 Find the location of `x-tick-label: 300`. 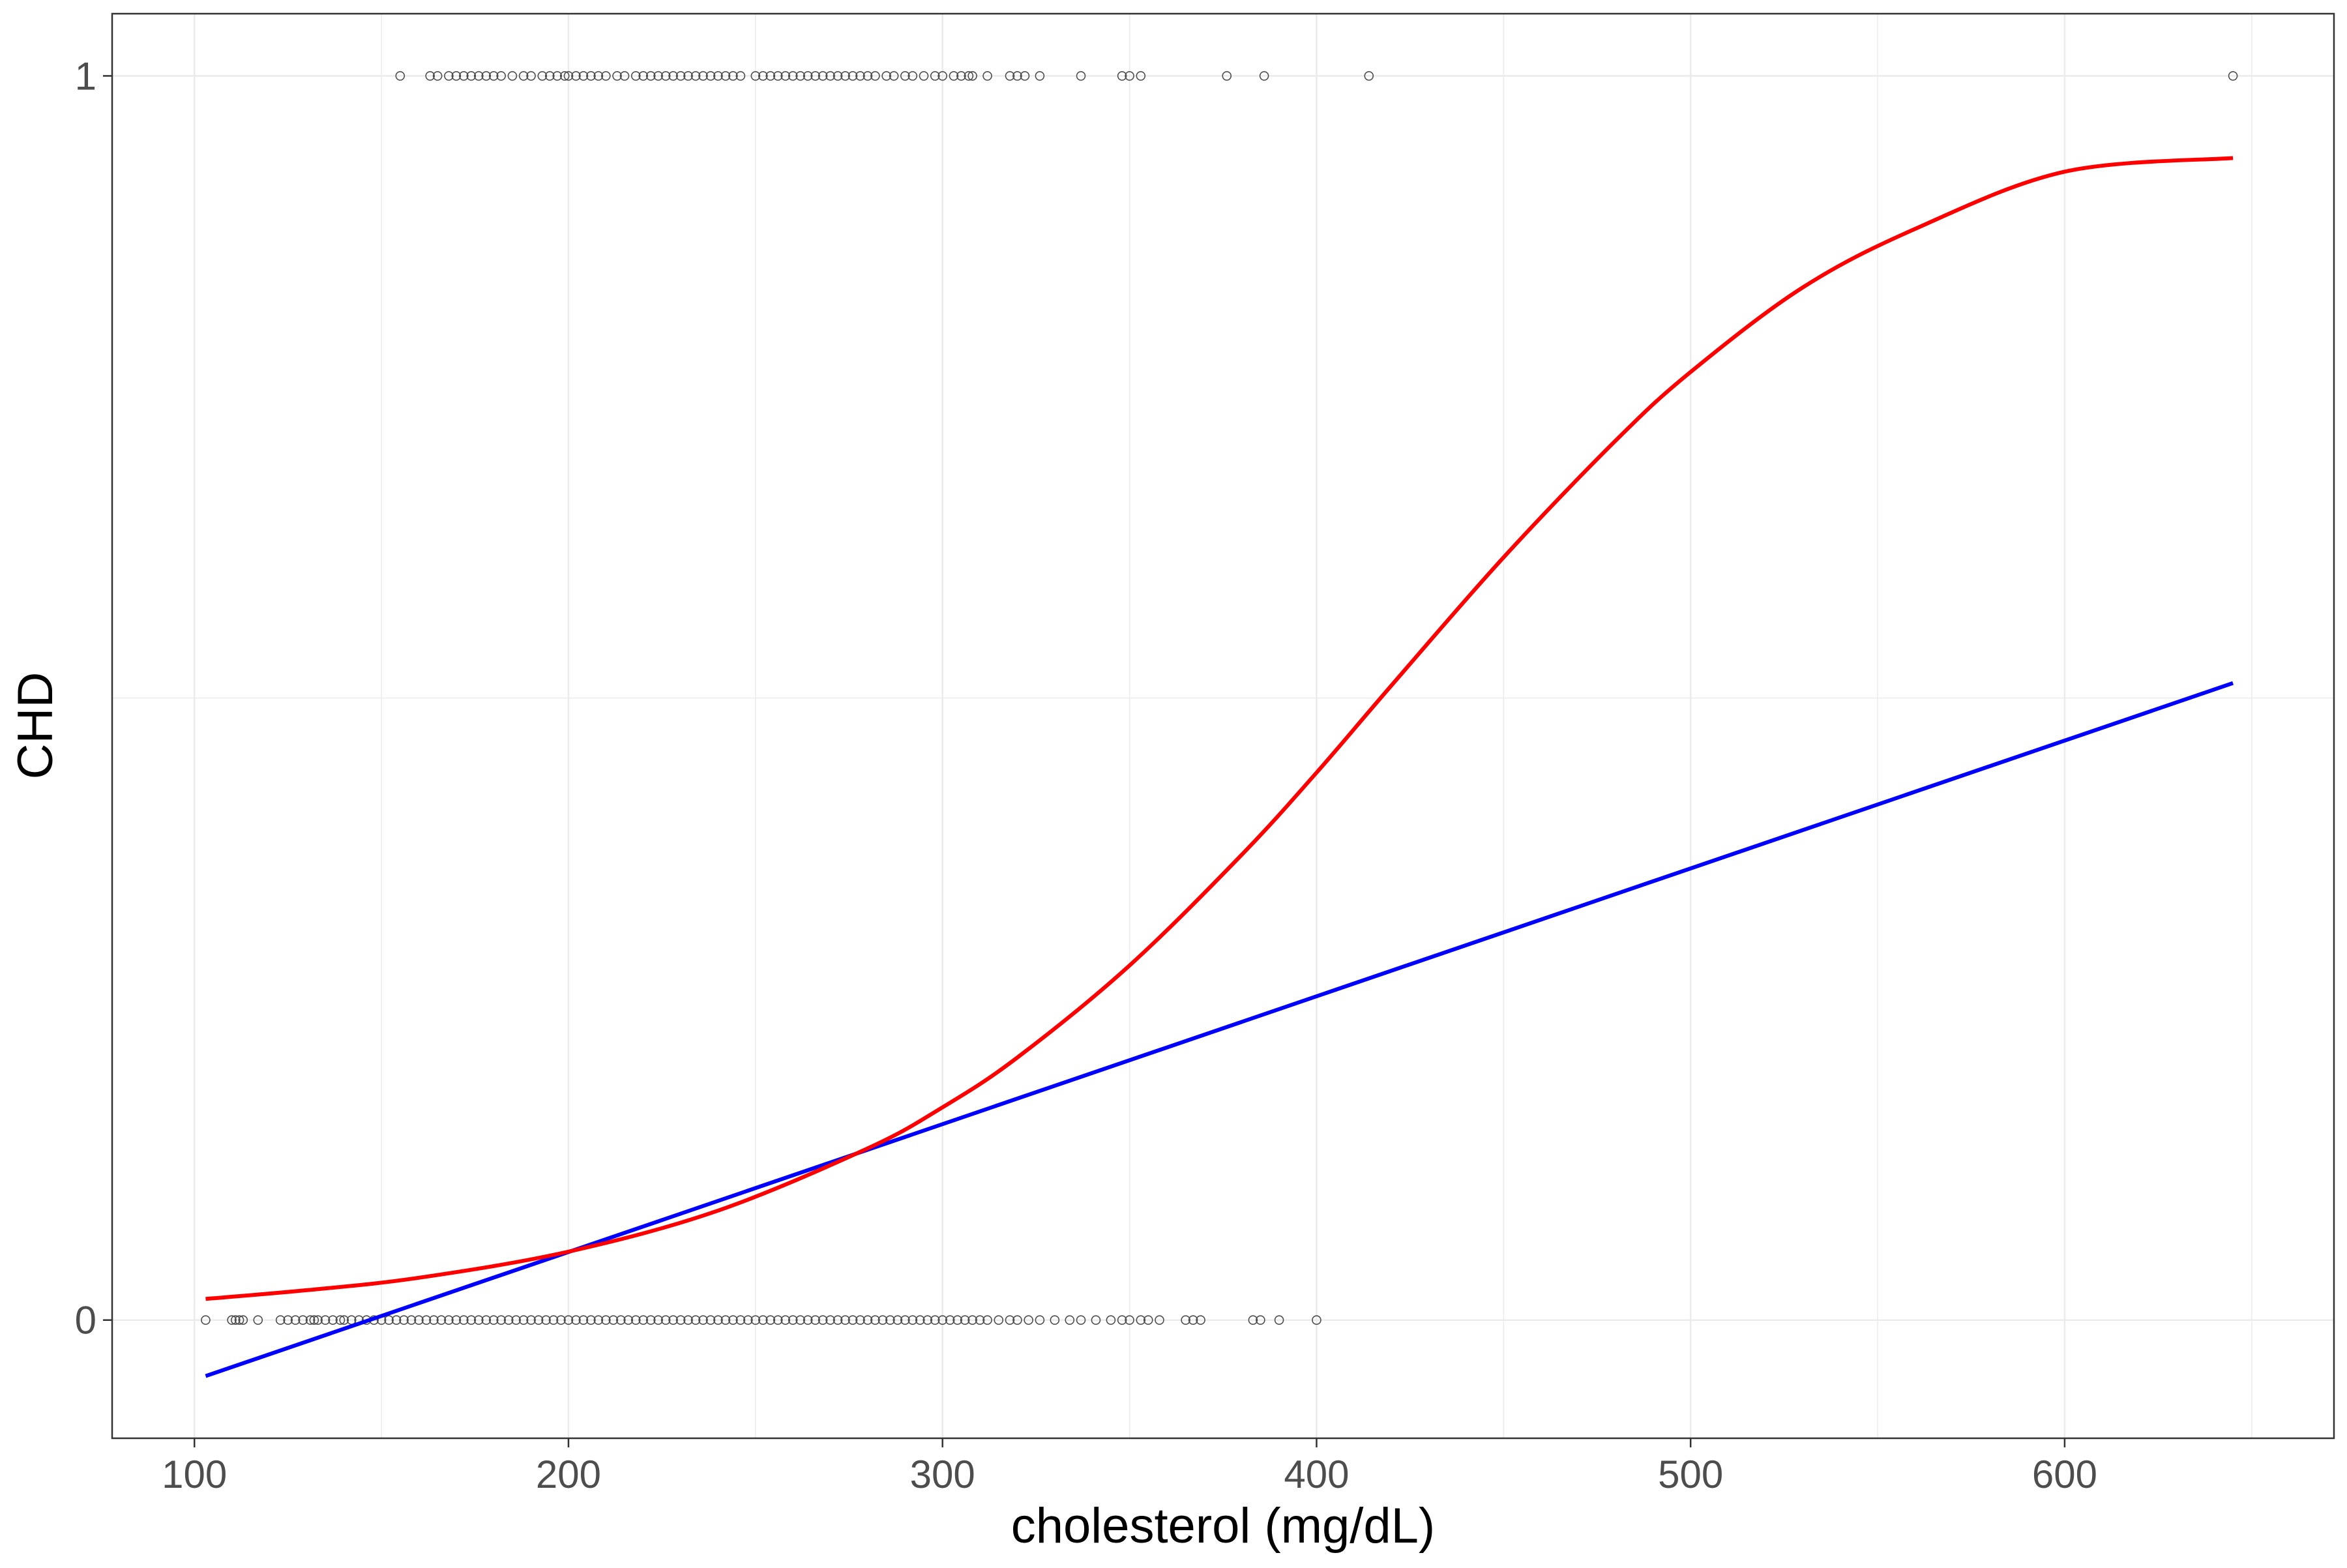

x-tick-label: 300 is located at coordinates (943, 1475).